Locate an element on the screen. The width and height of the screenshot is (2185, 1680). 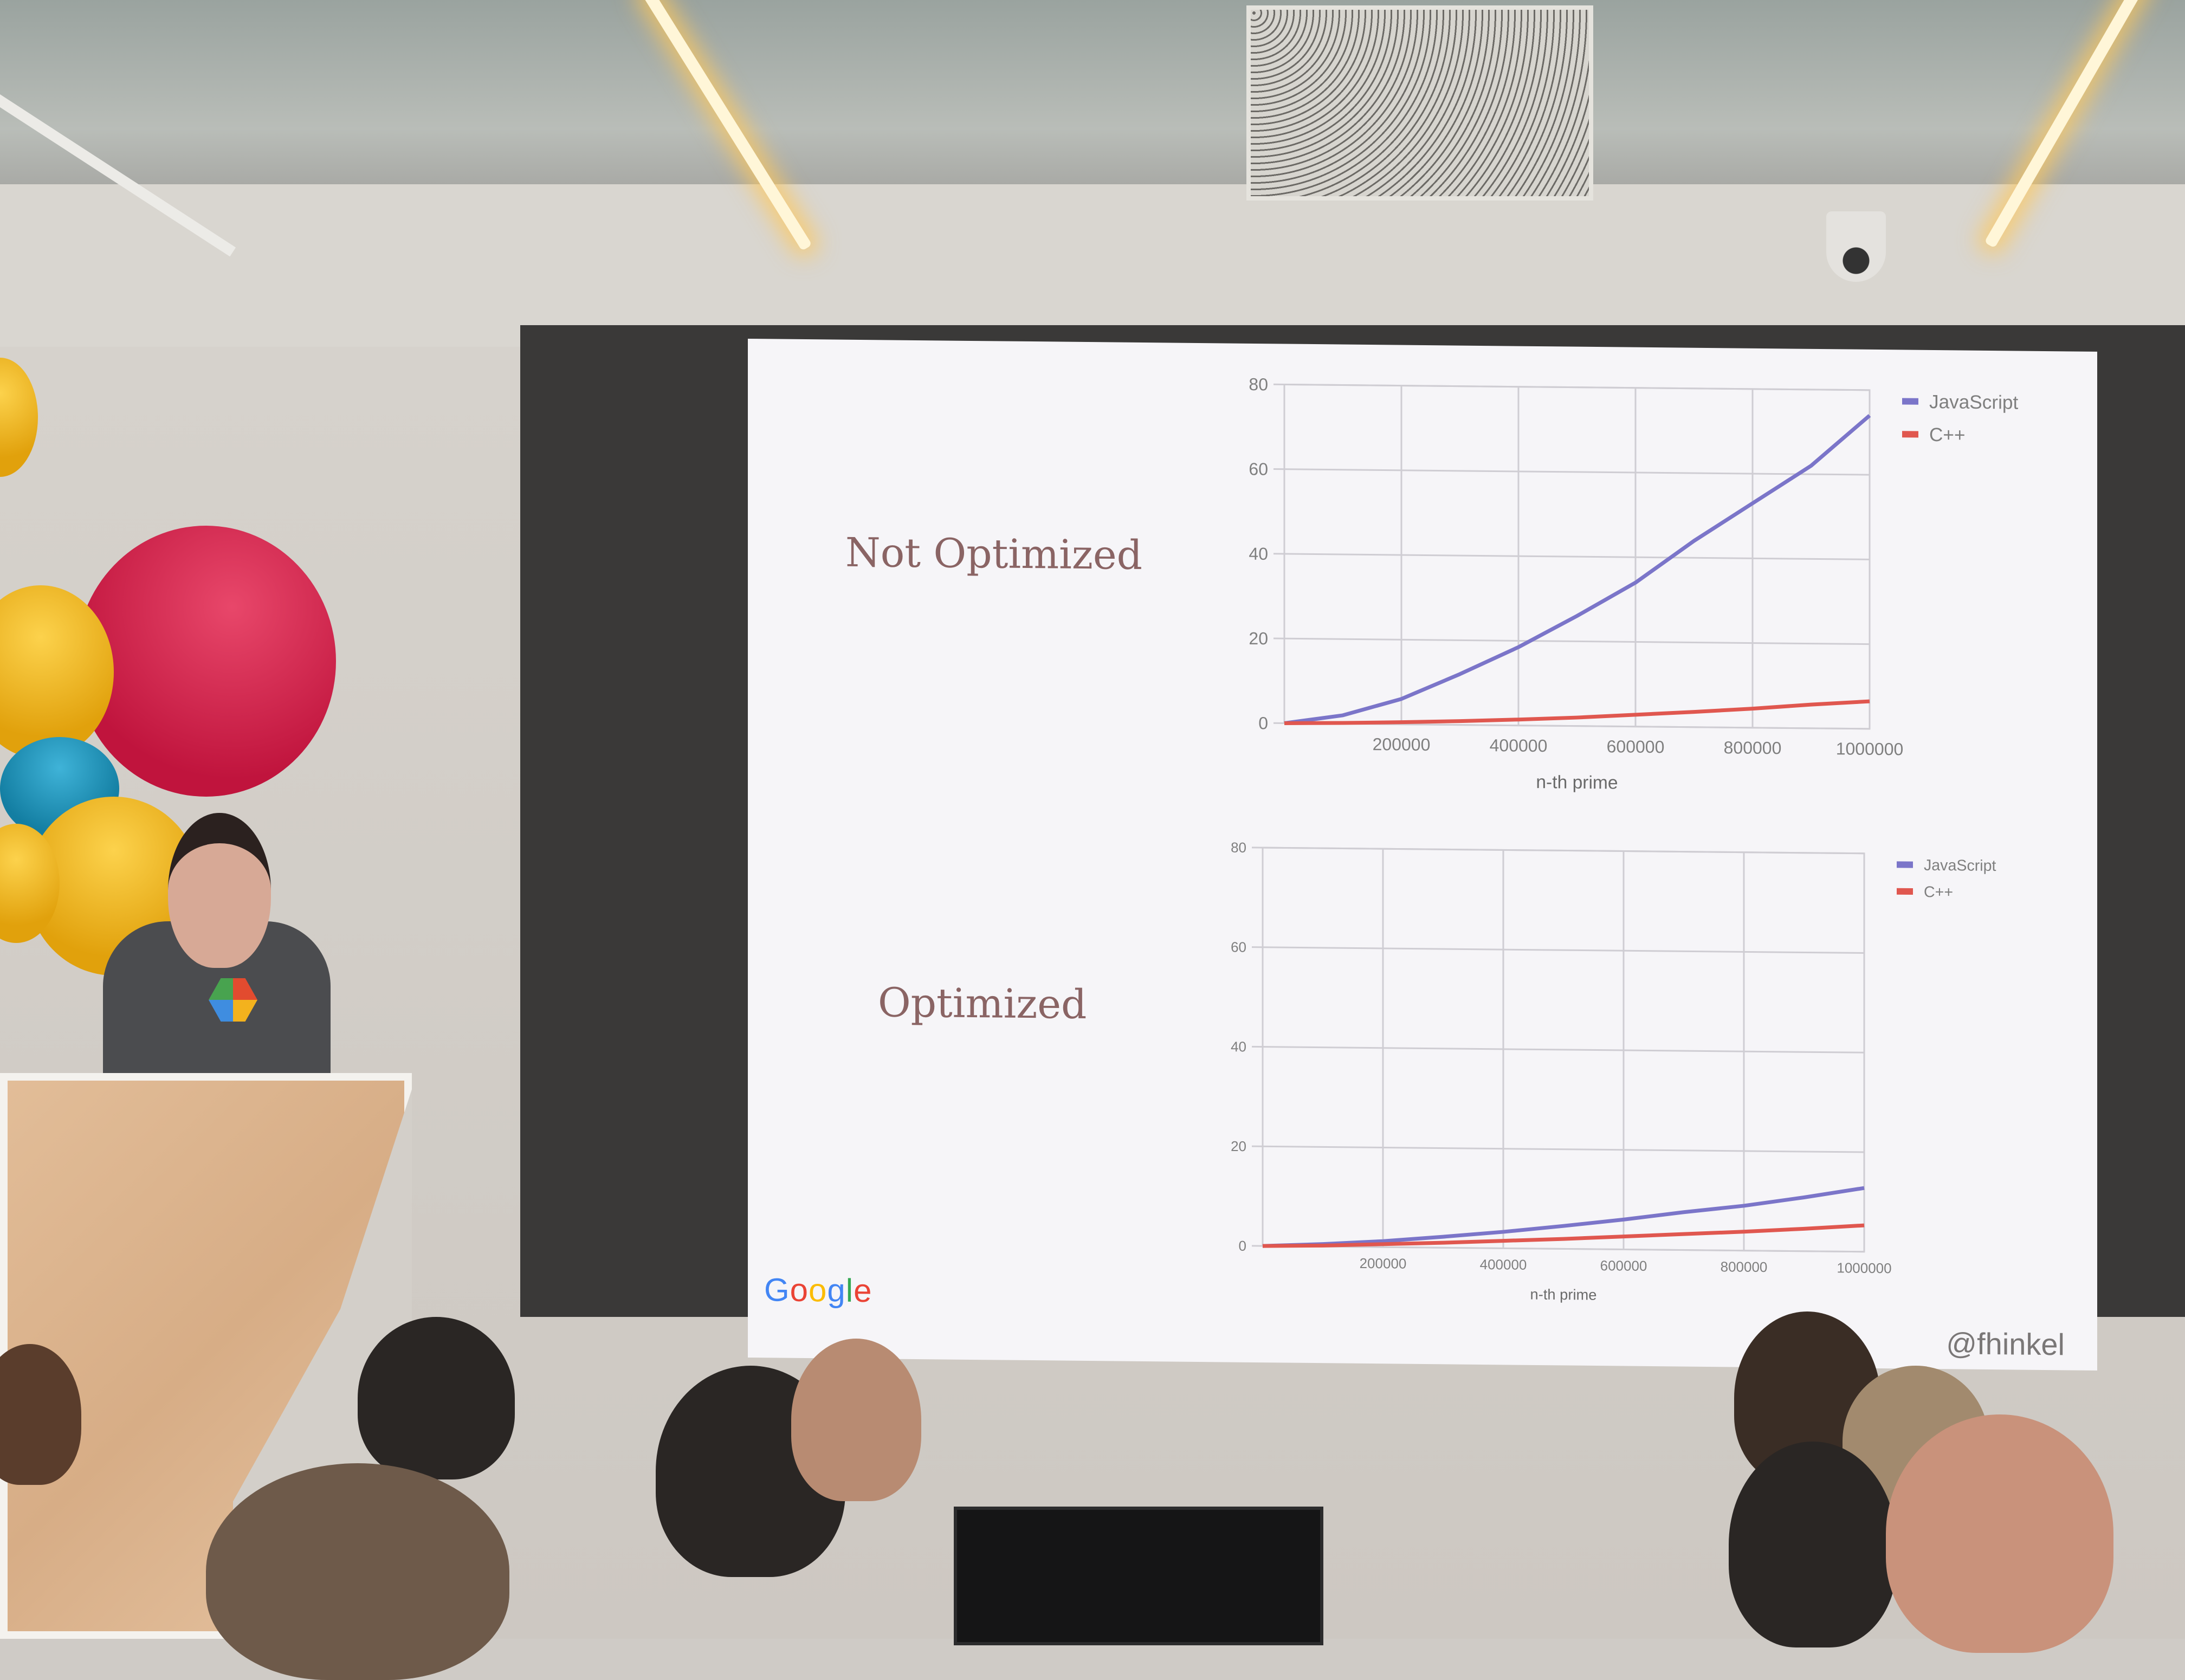
google-logo-letter: l is located at coordinates (850, 1291).